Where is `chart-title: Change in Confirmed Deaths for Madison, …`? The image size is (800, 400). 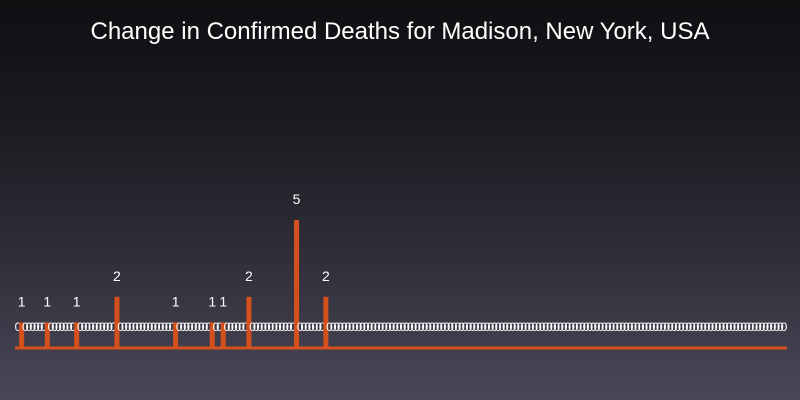 chart-title: Change in Confirmed Deaths for Madison, … is located at coordinates (400, 31).